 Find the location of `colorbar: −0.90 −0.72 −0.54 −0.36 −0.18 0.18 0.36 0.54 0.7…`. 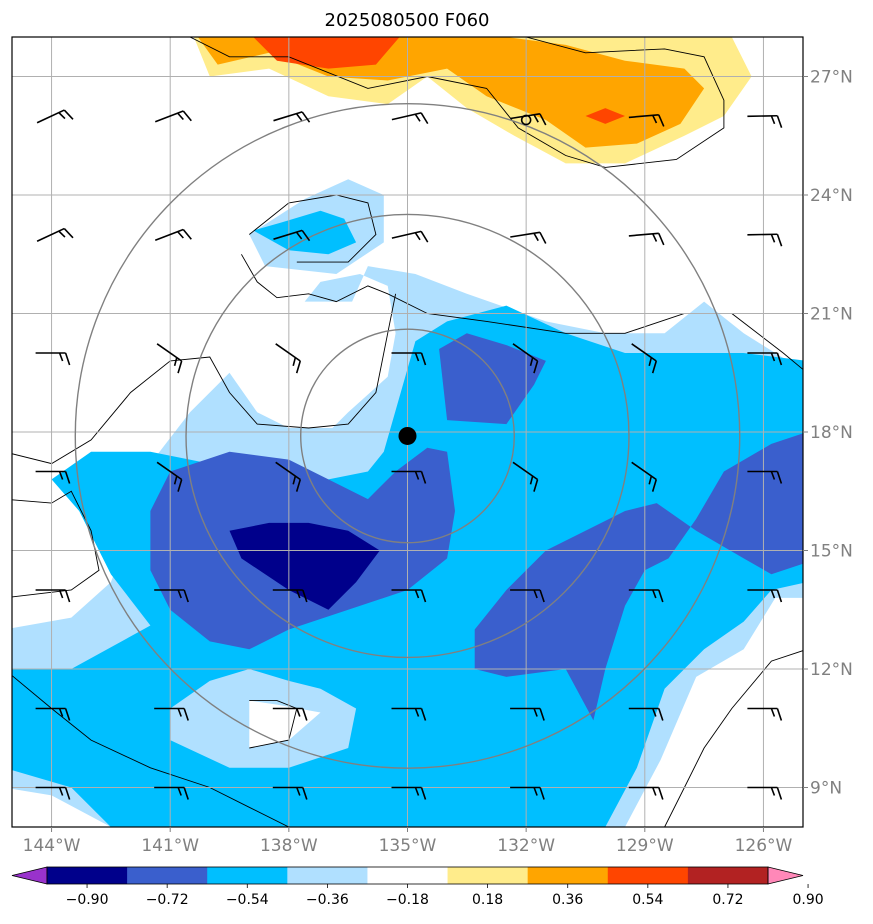

colorbar: −0.90 −0.72 −0.54 −0.36 −0.18 0.18 0.36 0.54 0.7… is located at coordinates (417, 887).